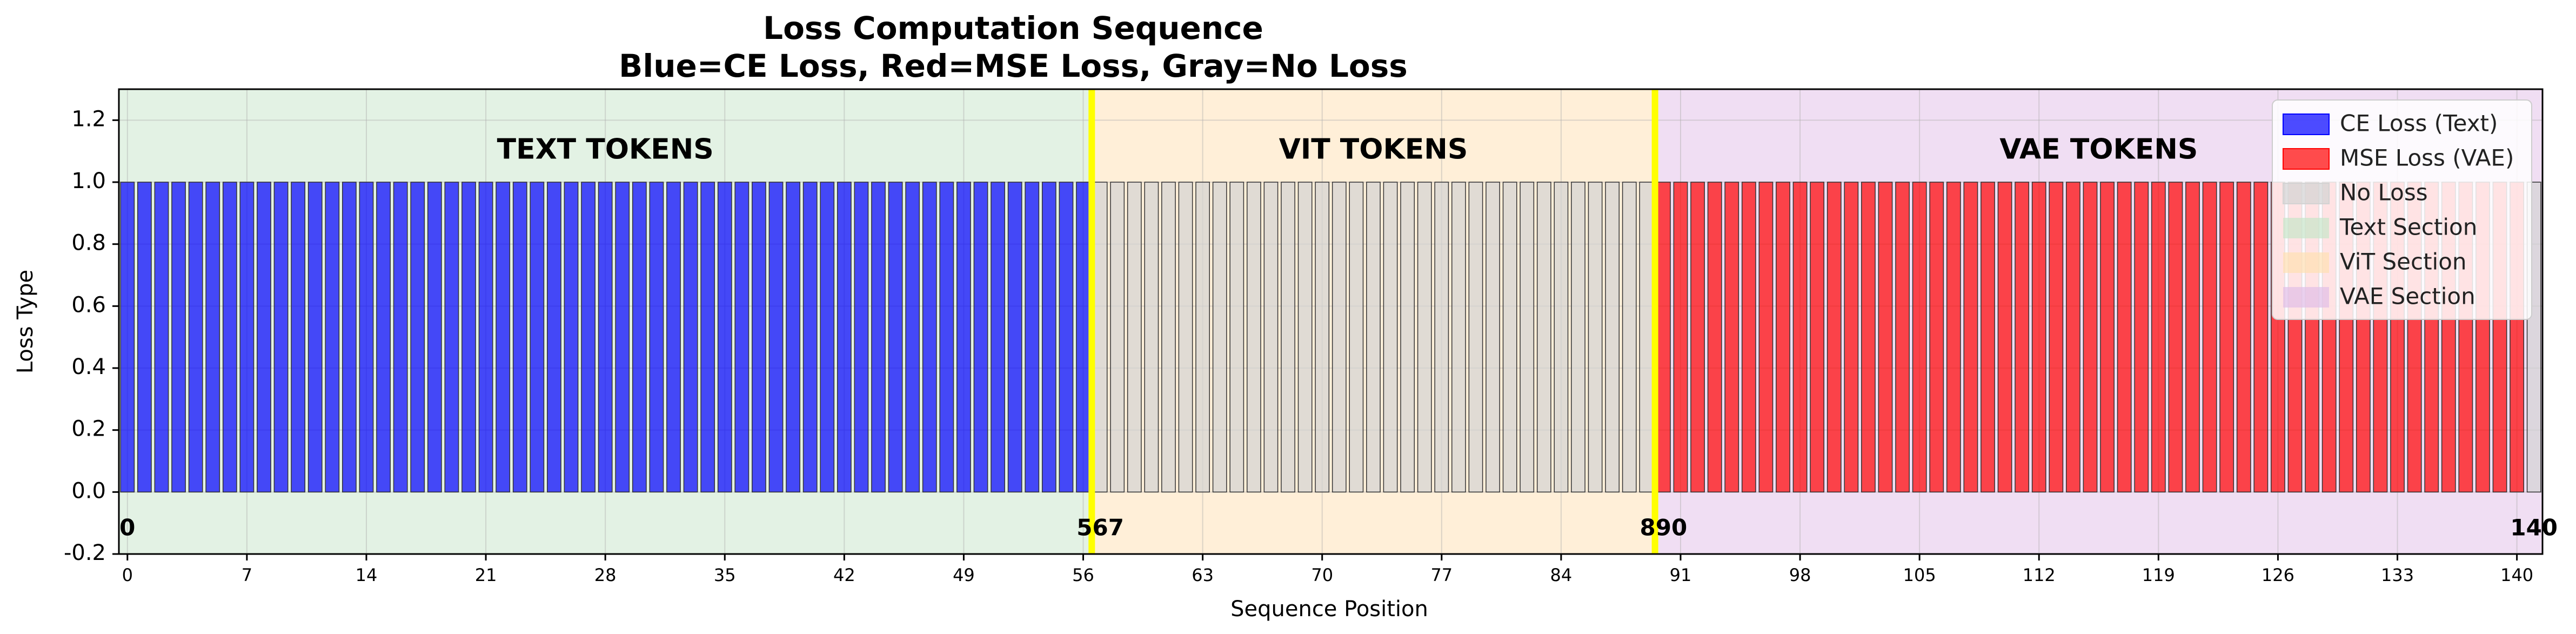 This screenshot has height=634, width=2576. I want to click on x-axis-label: Sequence Position, so click(1329, 609).